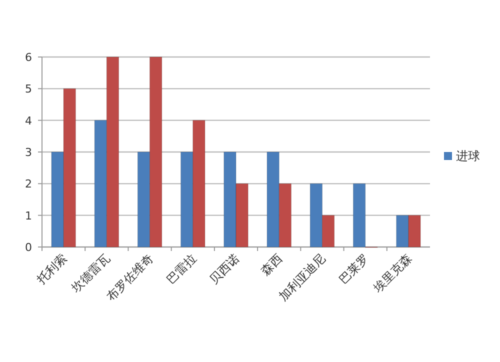 This screenshot has width=500, height=362. What do you see at coordinates (28, 184) in the screenshot?
I see `y-tick-label: 2` at bounding box center [28, 184].